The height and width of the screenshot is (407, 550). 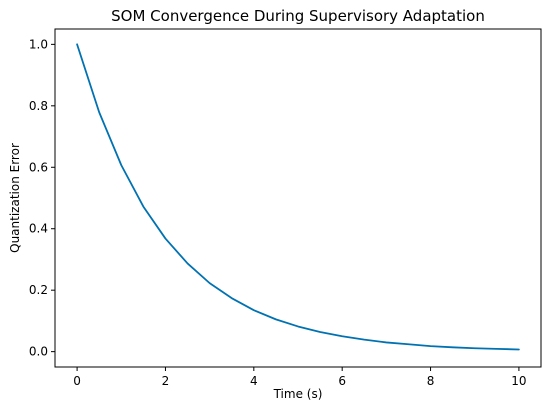 I want to click on y-axis-ticks: 0.0 0.2 0.4 0.6 0.8 1.0, so click(x=42, y=198).